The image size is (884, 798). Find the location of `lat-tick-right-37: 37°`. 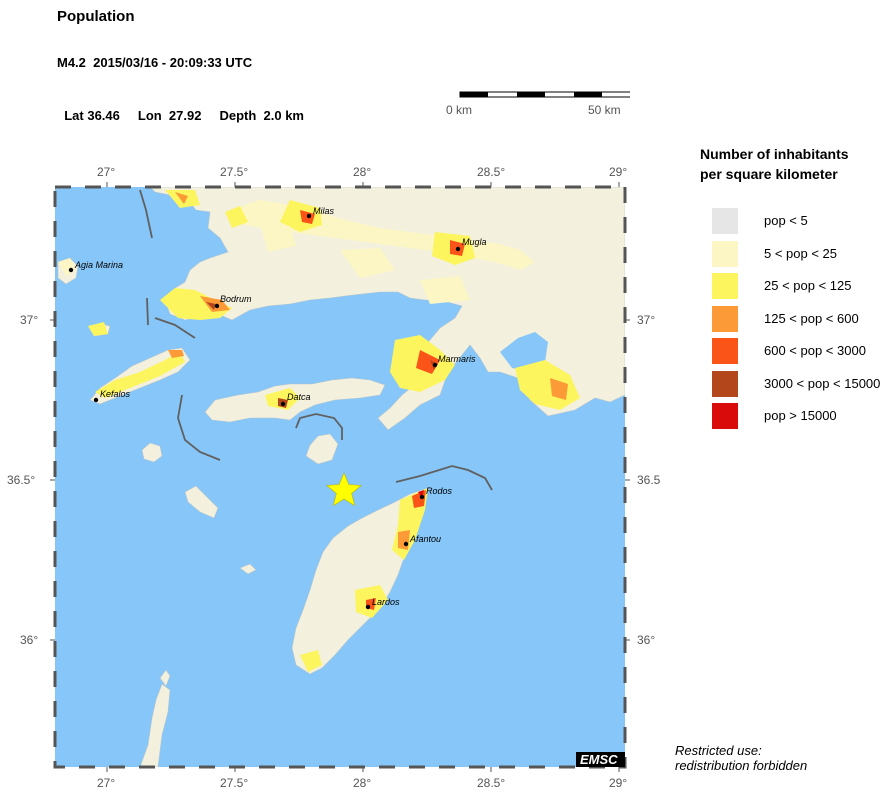

lat-tick-right-37: 37° is located at coordinates (646, 320).